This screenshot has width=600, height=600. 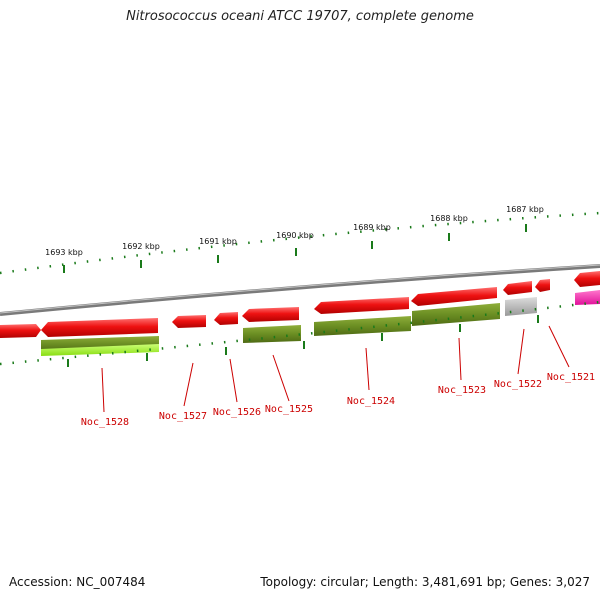 What do you see at coordinates (237, 412) in the screenshot?
I see `gene-label-noc1526: Noc_1526` at bounding box center [237, 412].